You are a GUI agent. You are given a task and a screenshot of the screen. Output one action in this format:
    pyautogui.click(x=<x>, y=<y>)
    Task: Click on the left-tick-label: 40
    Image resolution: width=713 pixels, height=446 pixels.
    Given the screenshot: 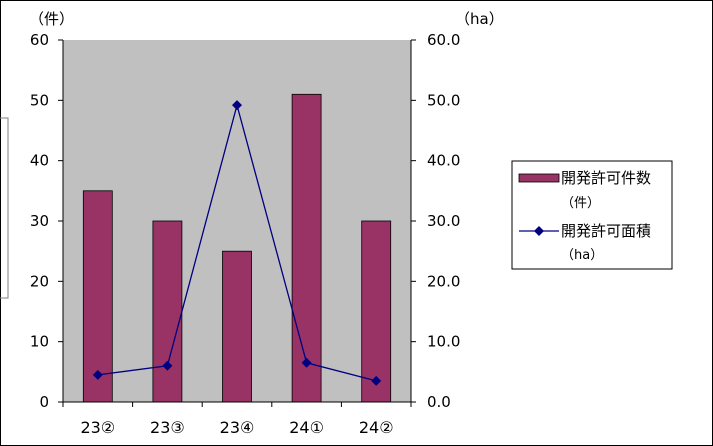 What is the action you would take?
    pyautogui.click(x=39, y=161)
    